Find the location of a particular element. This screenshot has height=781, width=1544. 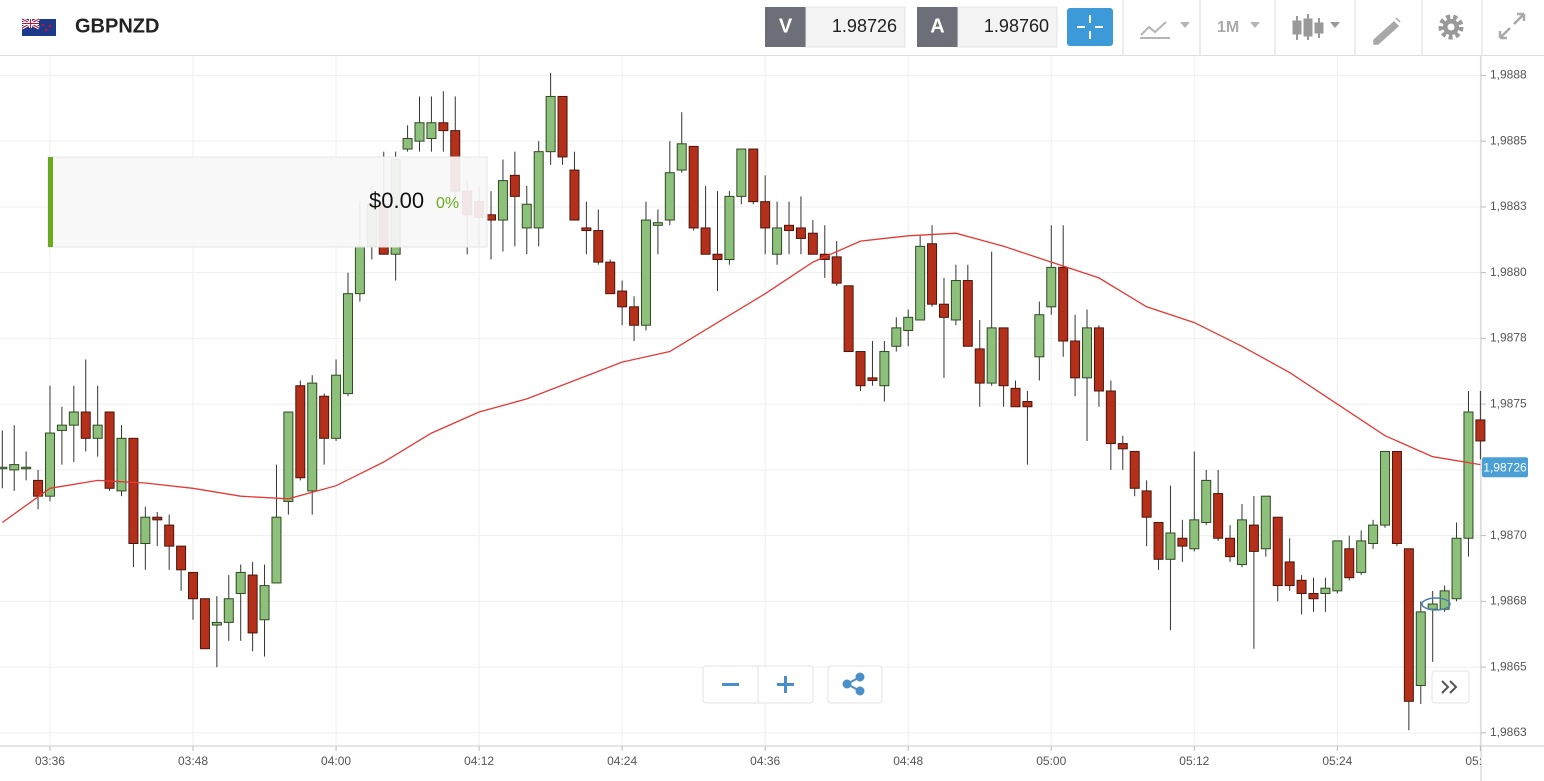

buy-price: 1.98760 is located at coordinates (1016, 26).